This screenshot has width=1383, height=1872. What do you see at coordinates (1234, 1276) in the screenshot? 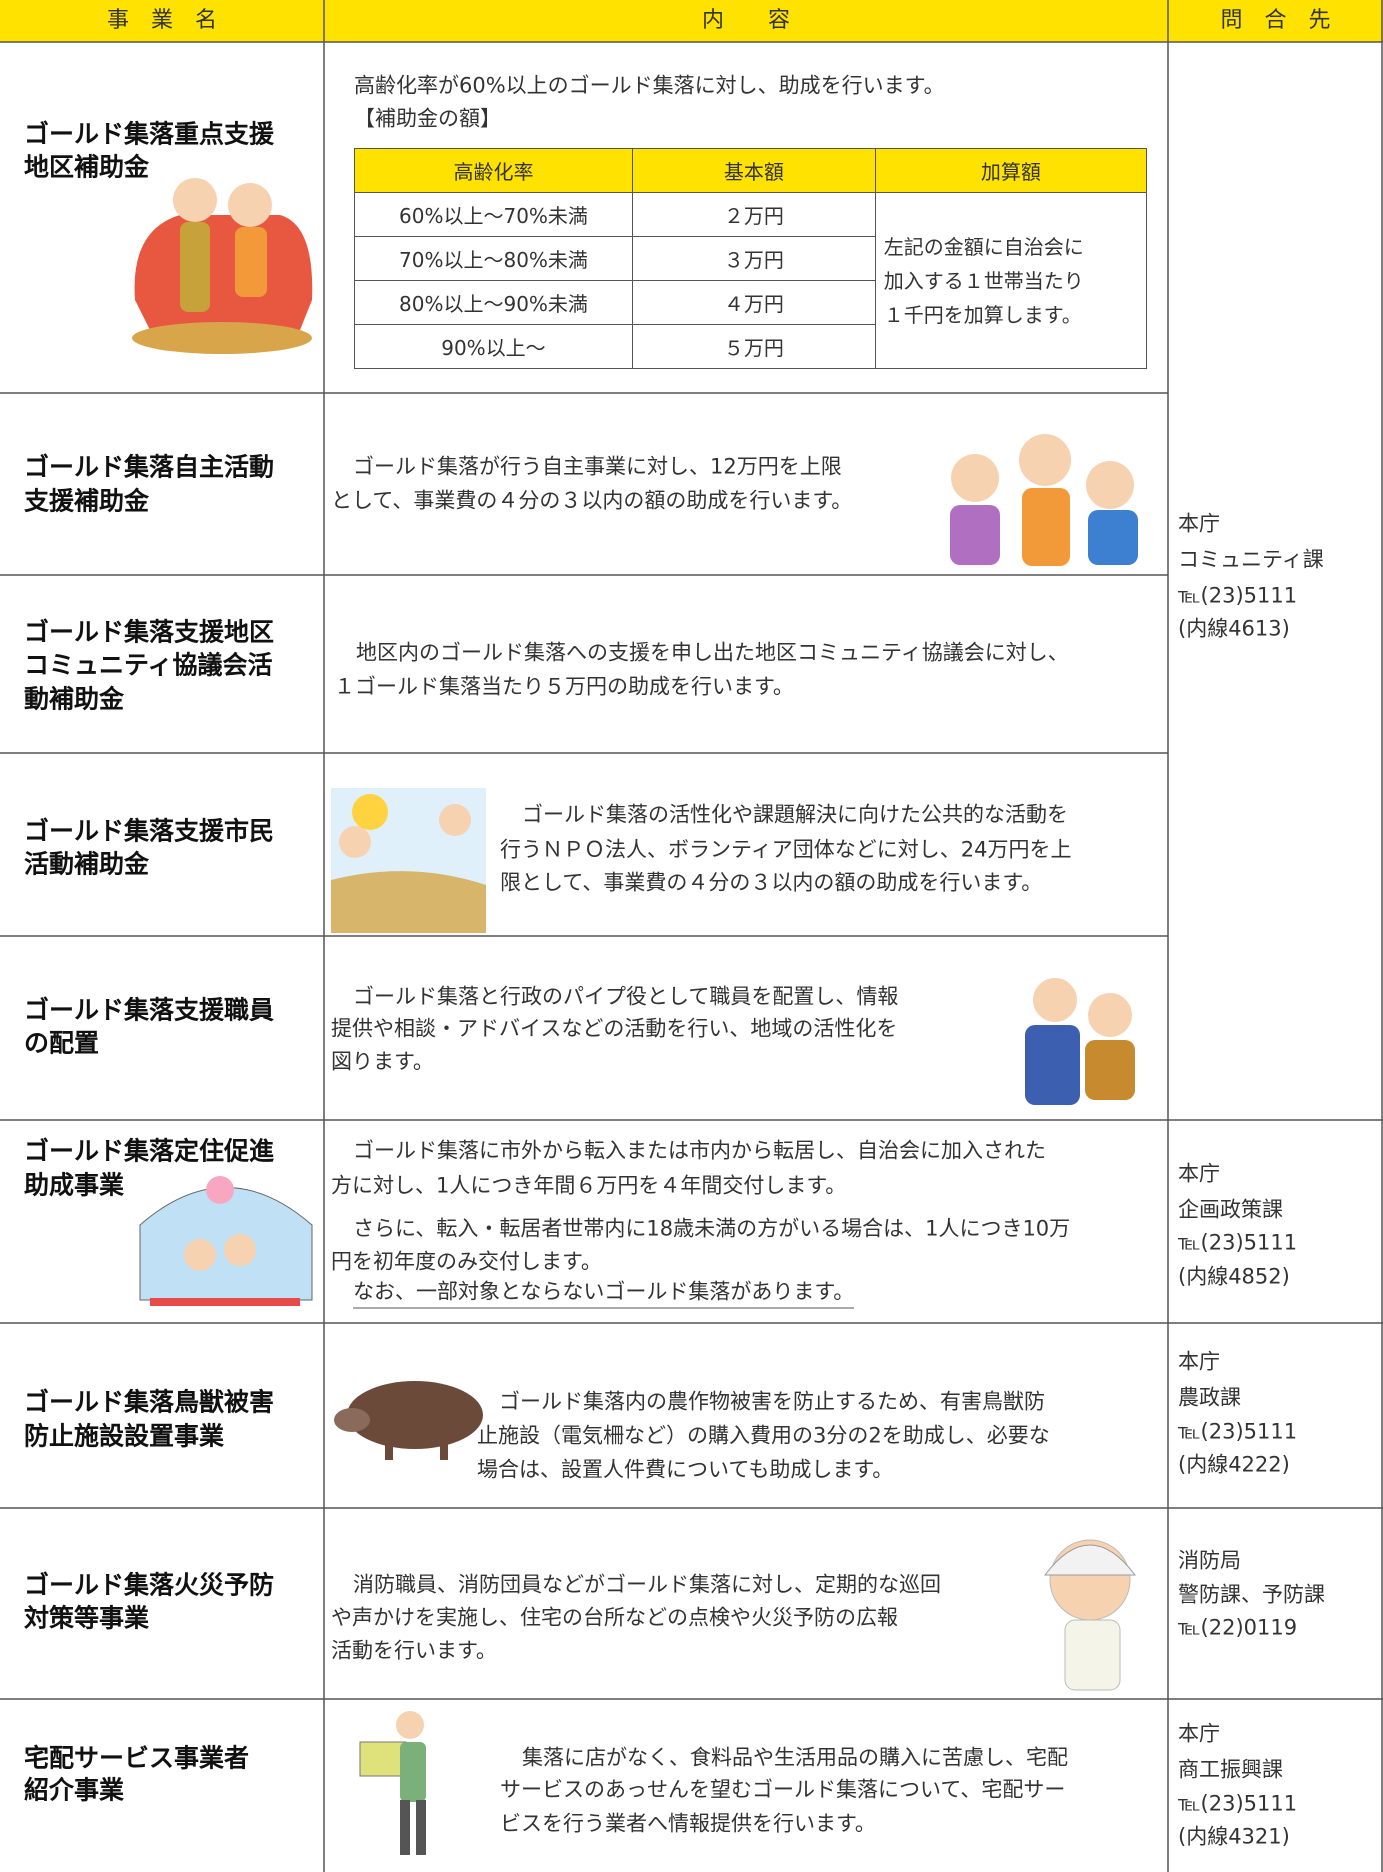
I see `contact-line: (内線4852)` at bounding box center [1234, 1276].